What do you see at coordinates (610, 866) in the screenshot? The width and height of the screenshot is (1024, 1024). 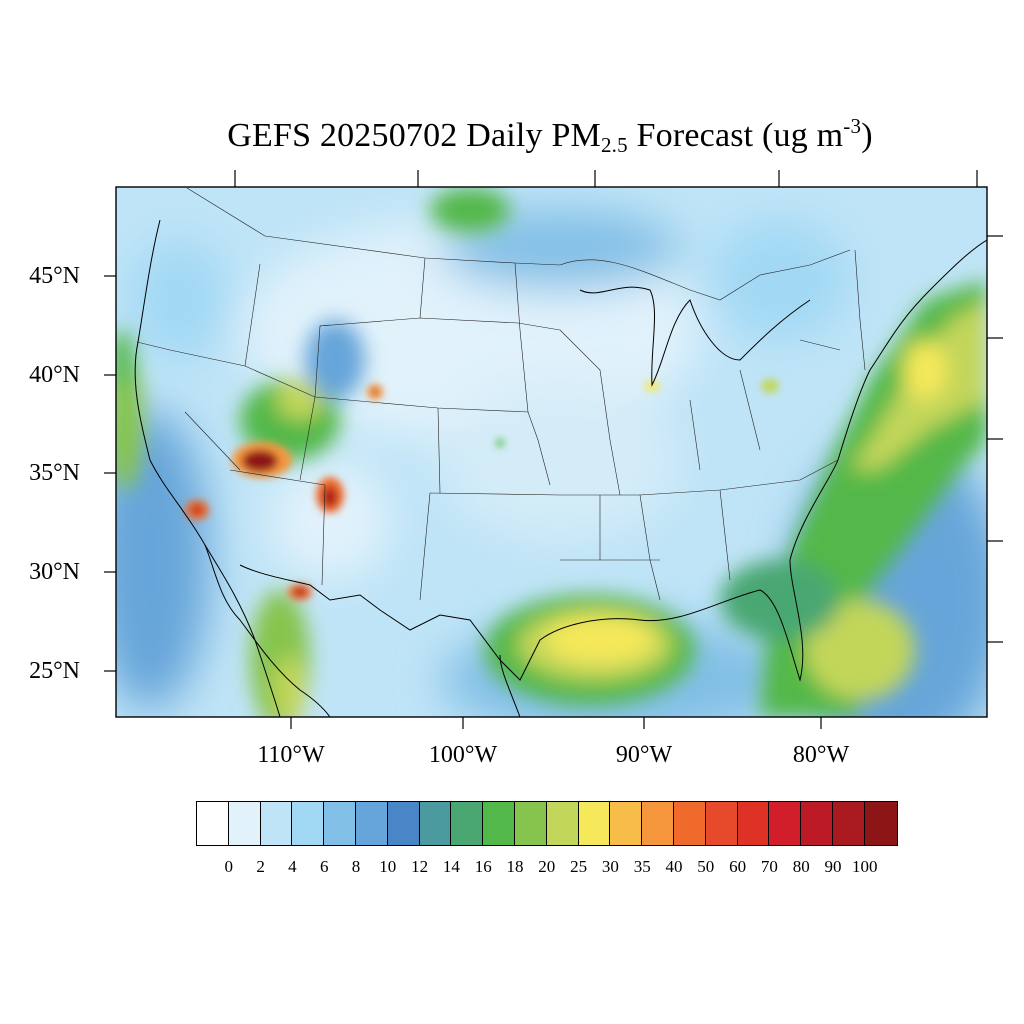 I see `colorbar-label: 30` at bounding box center [610, 866].